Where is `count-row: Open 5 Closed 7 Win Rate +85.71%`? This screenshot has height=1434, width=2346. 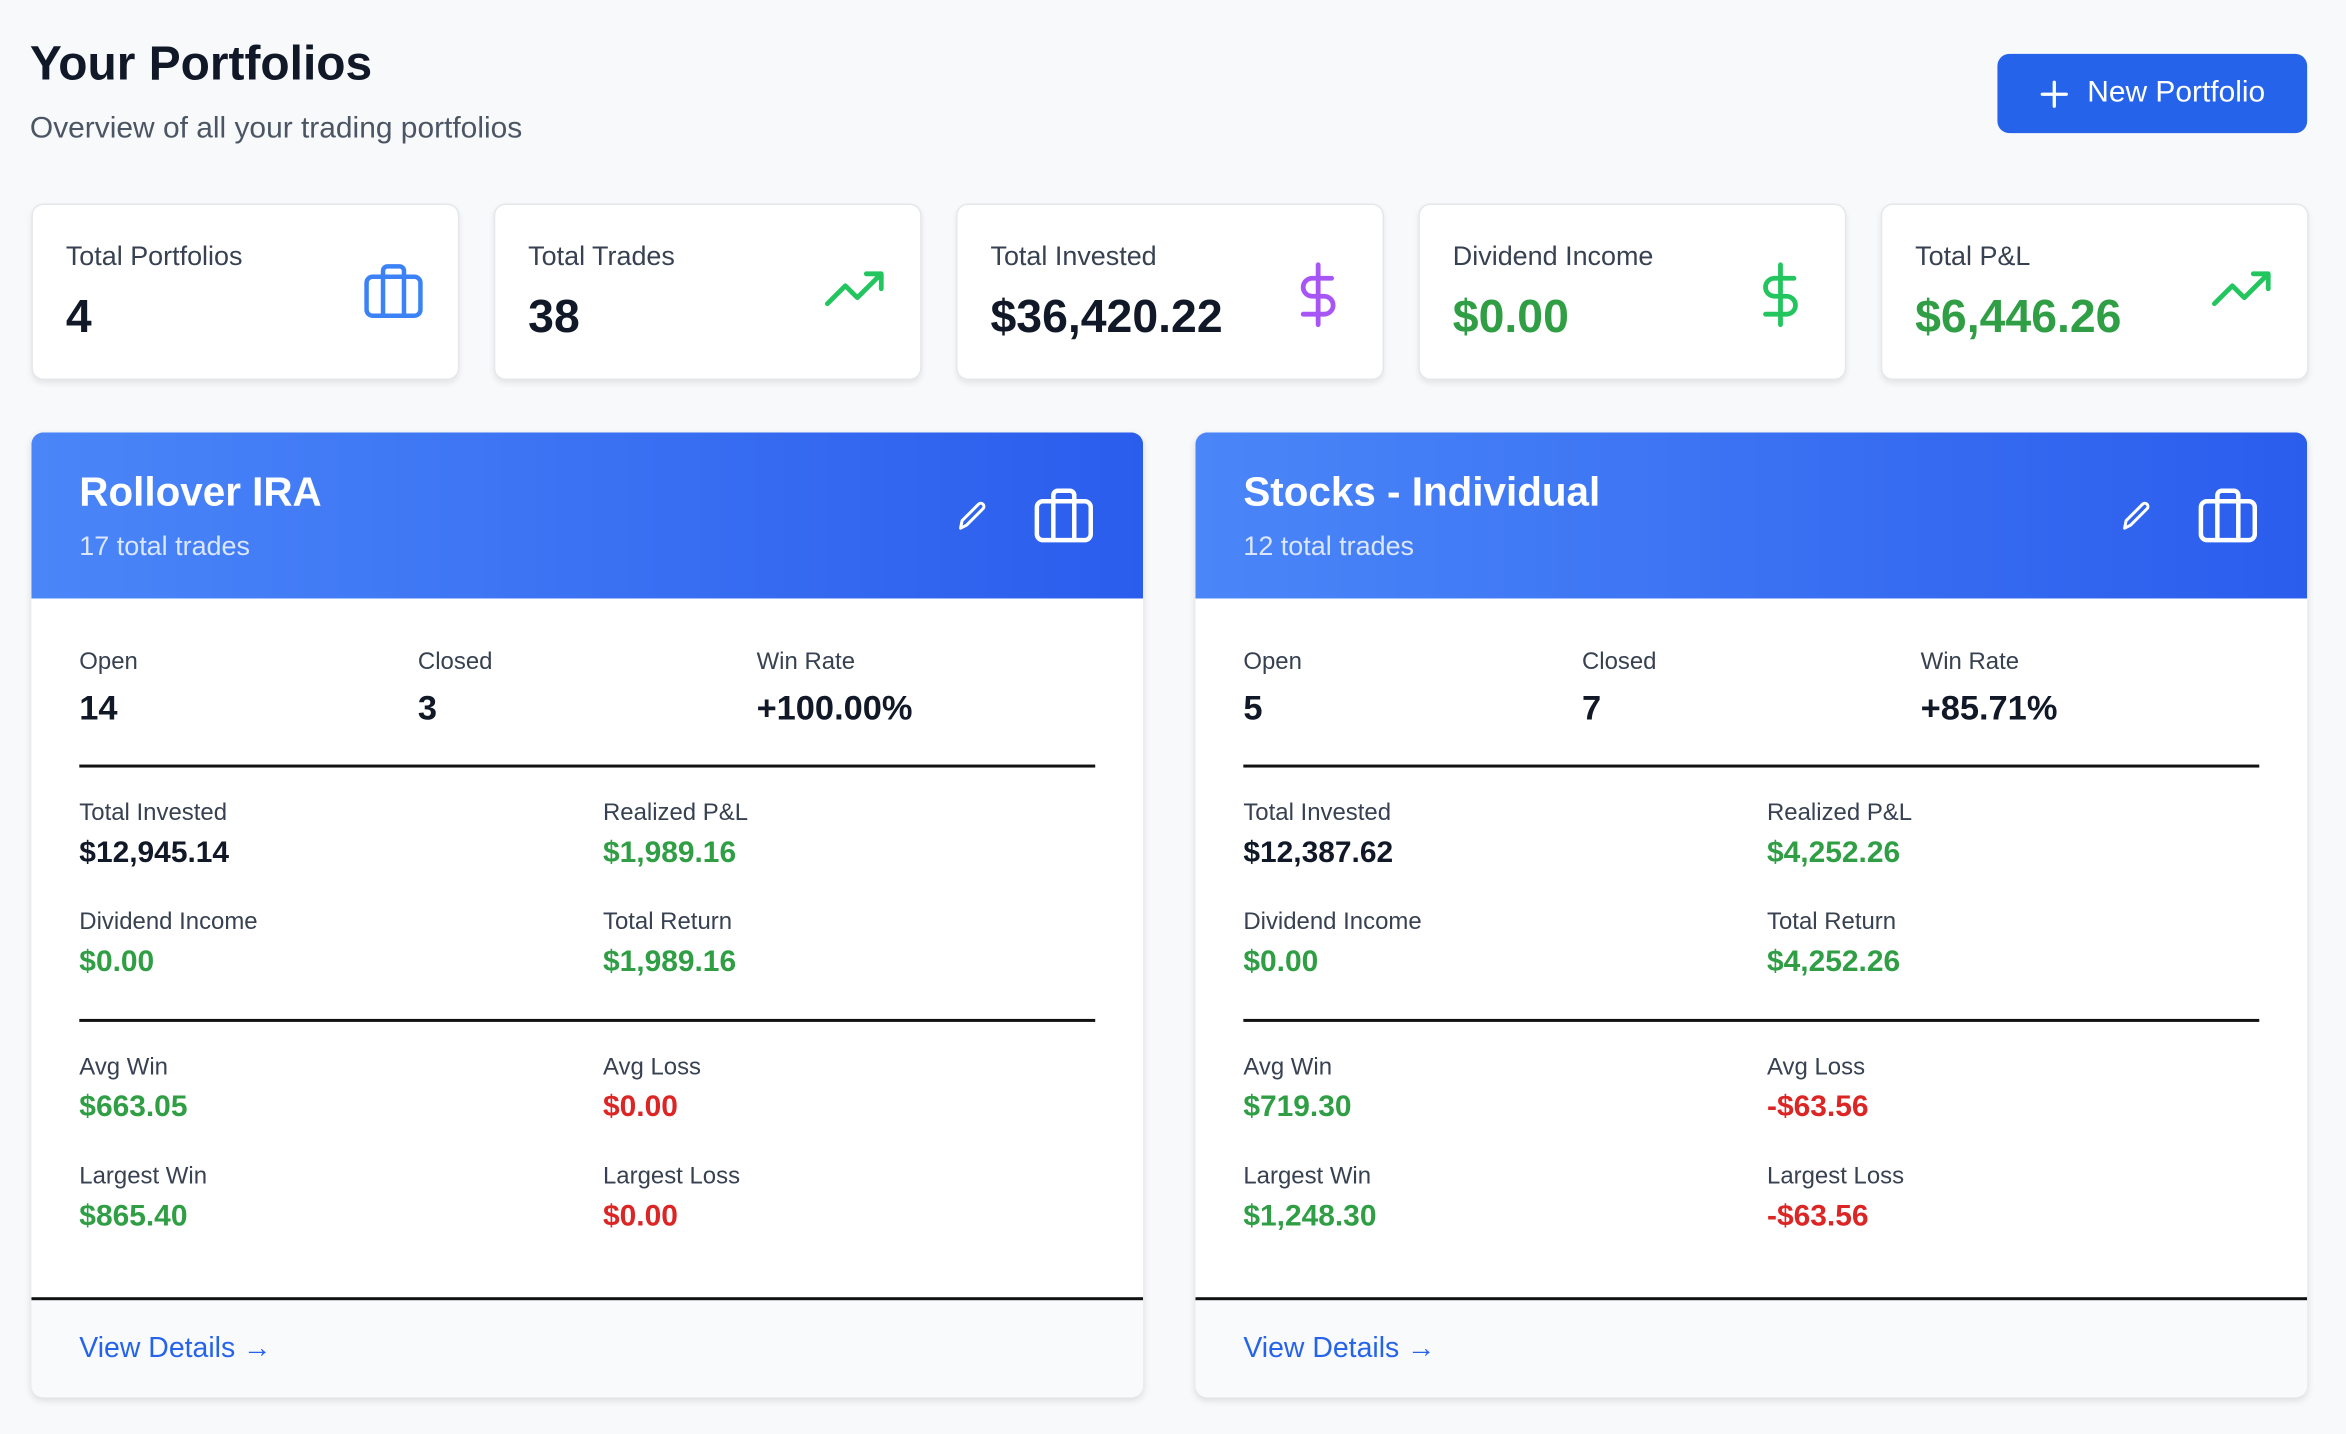 count-row: Open 5 Closed 7 Win Rate +85.71% is located at coordinates (1751, 708).